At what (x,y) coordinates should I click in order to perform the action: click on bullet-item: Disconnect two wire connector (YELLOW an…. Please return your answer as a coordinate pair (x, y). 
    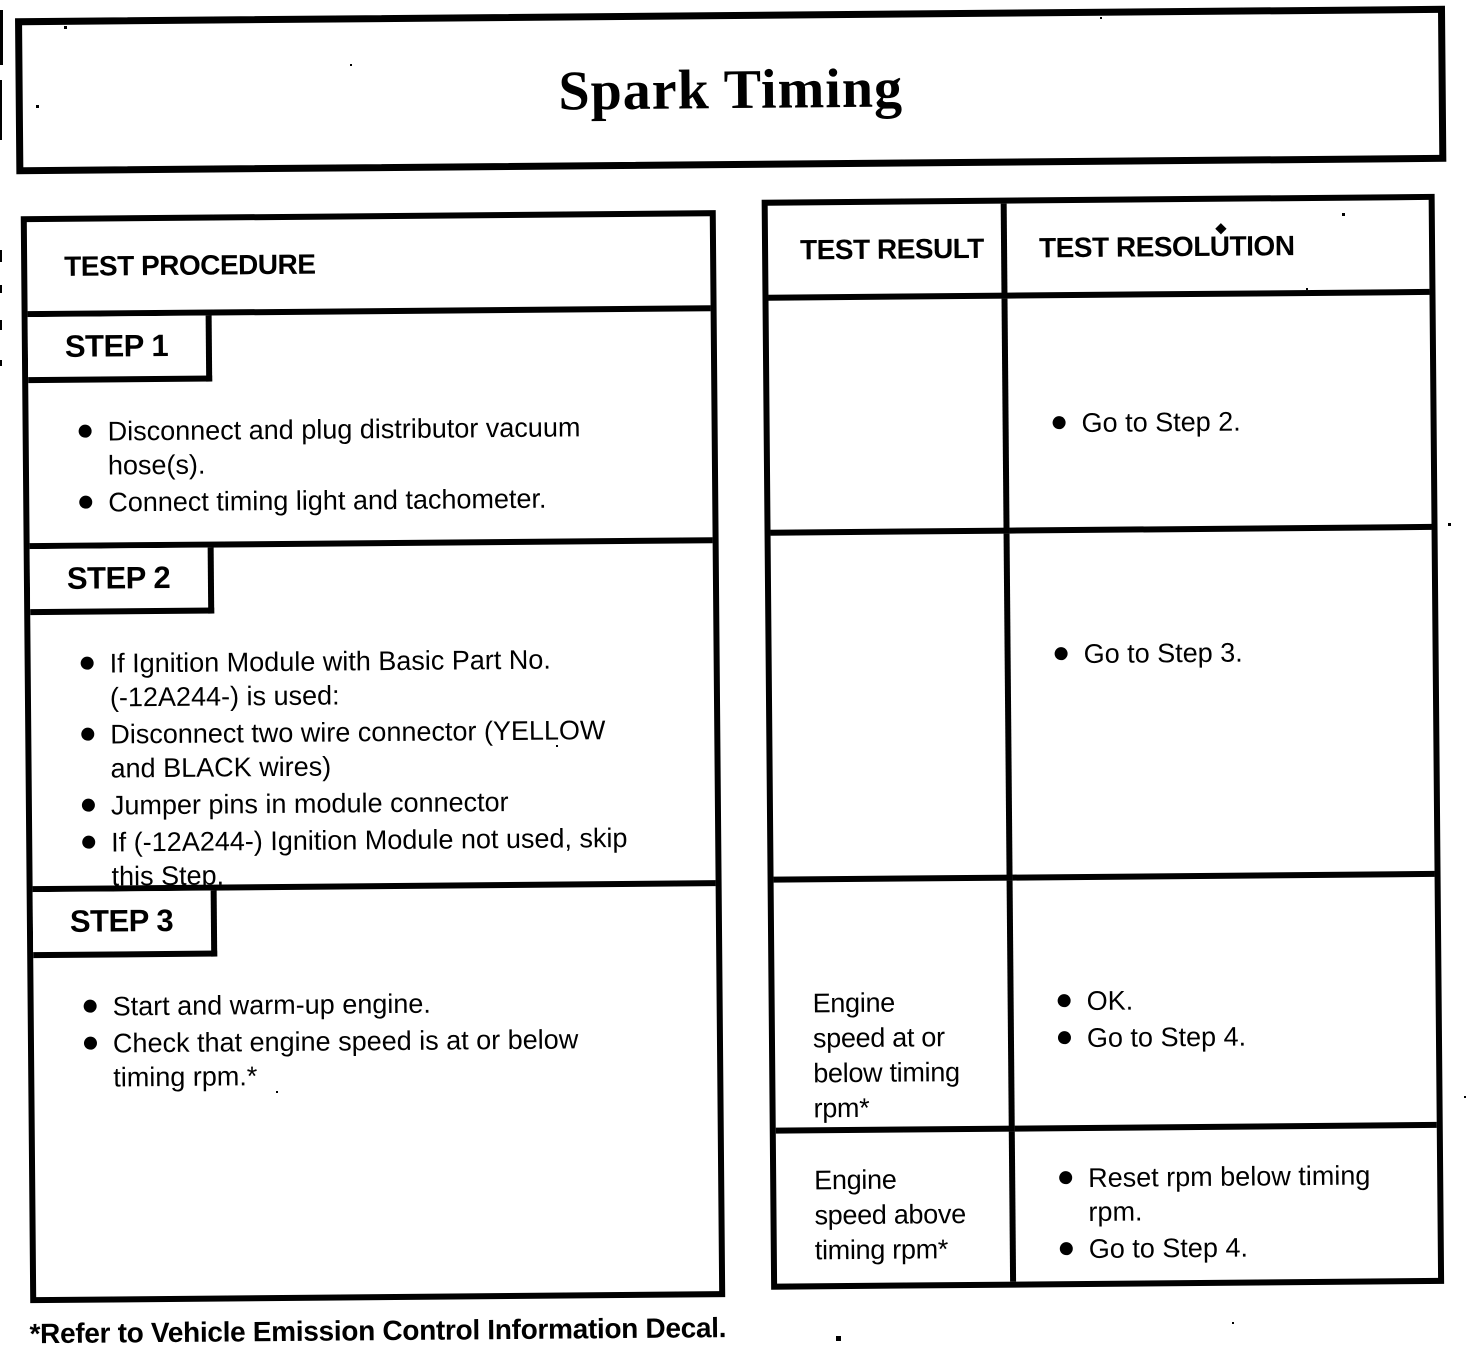
    Looking at the image, I should click on (389, 748).